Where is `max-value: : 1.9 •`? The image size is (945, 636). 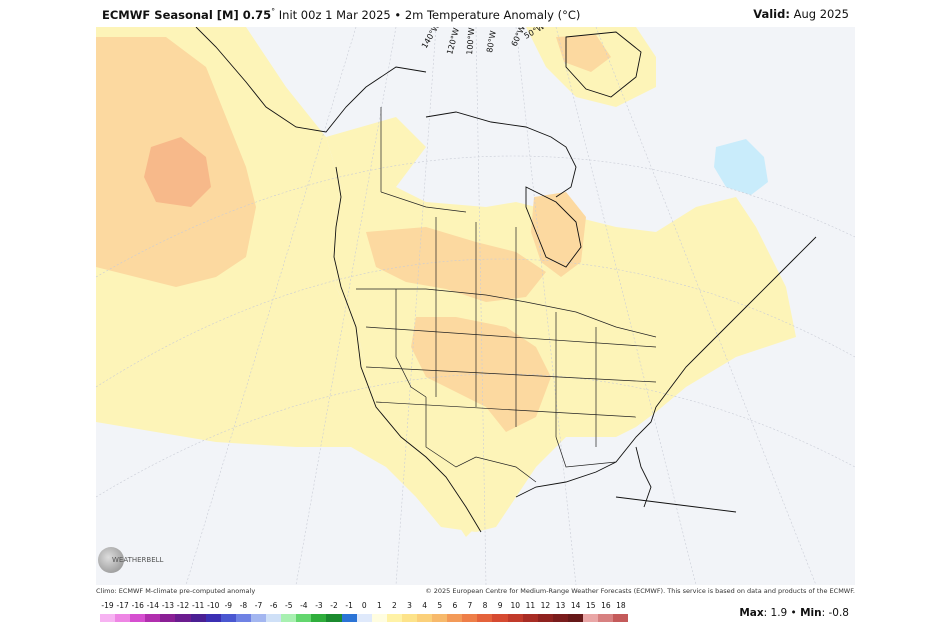 max-value: : 1.9 • is located at coordinates (782, 613).